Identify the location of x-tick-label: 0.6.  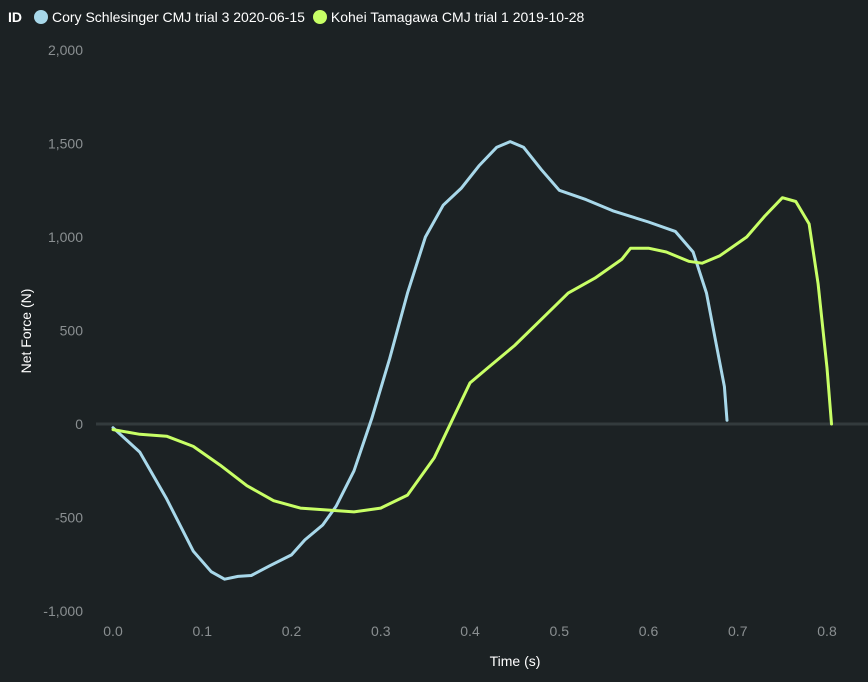
(649, 631).